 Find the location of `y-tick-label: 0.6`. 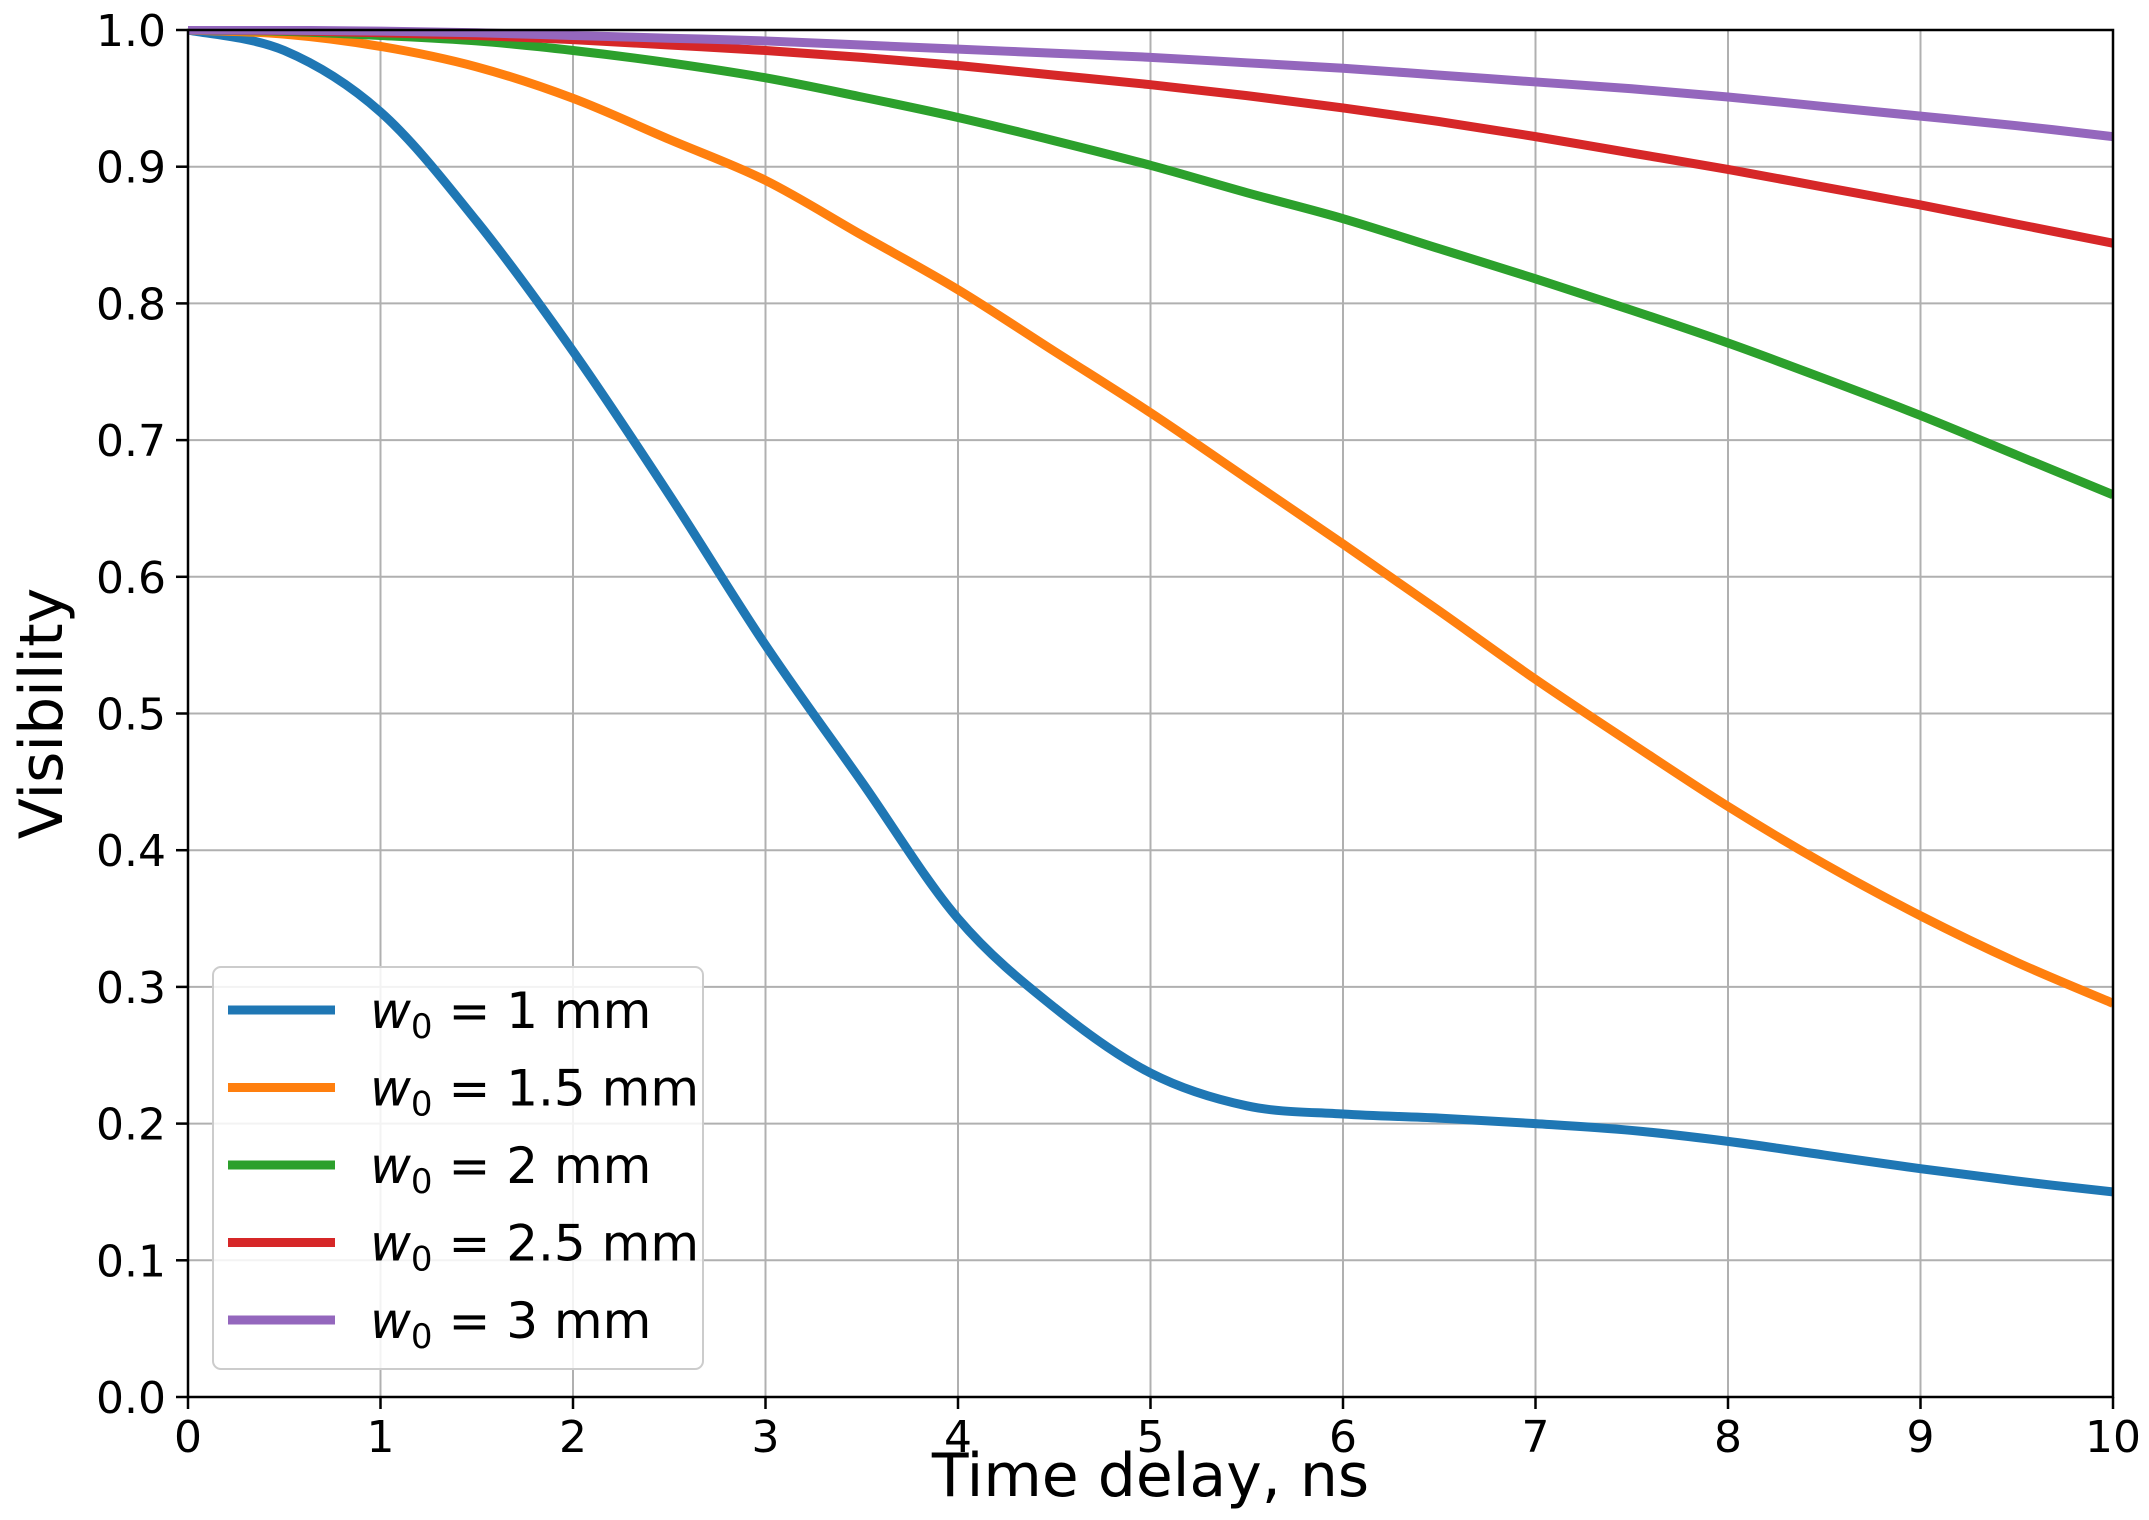

y-tick-label: 0.6 is located at coordinates (131, 578).